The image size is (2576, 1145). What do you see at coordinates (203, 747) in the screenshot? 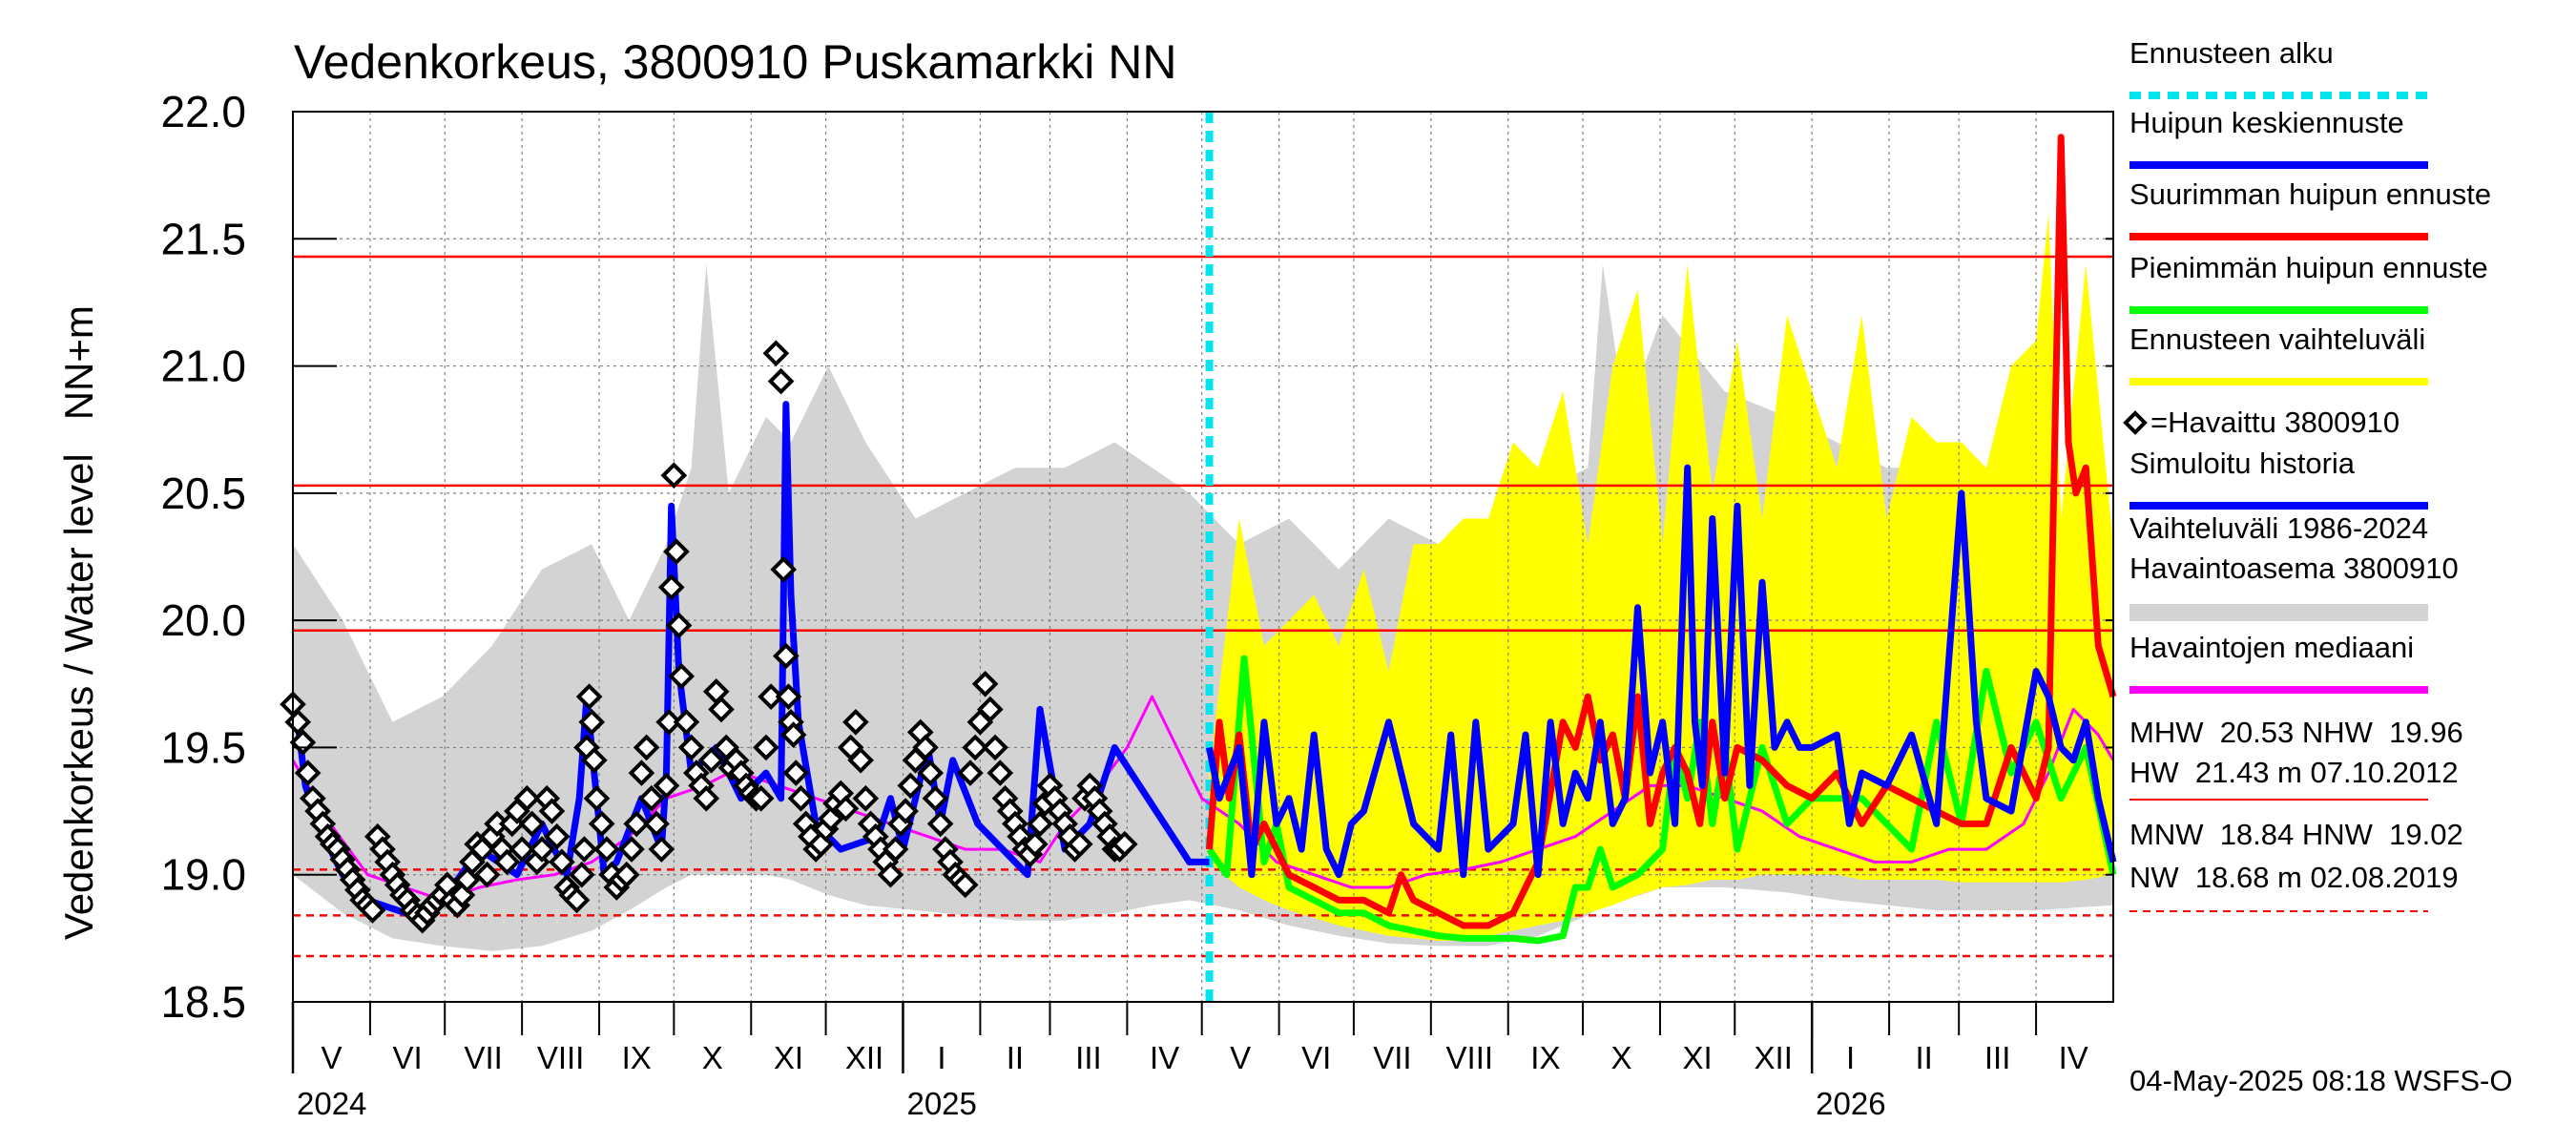
I see `y-tick-label: 19.5` at bounding box center [203, 747].